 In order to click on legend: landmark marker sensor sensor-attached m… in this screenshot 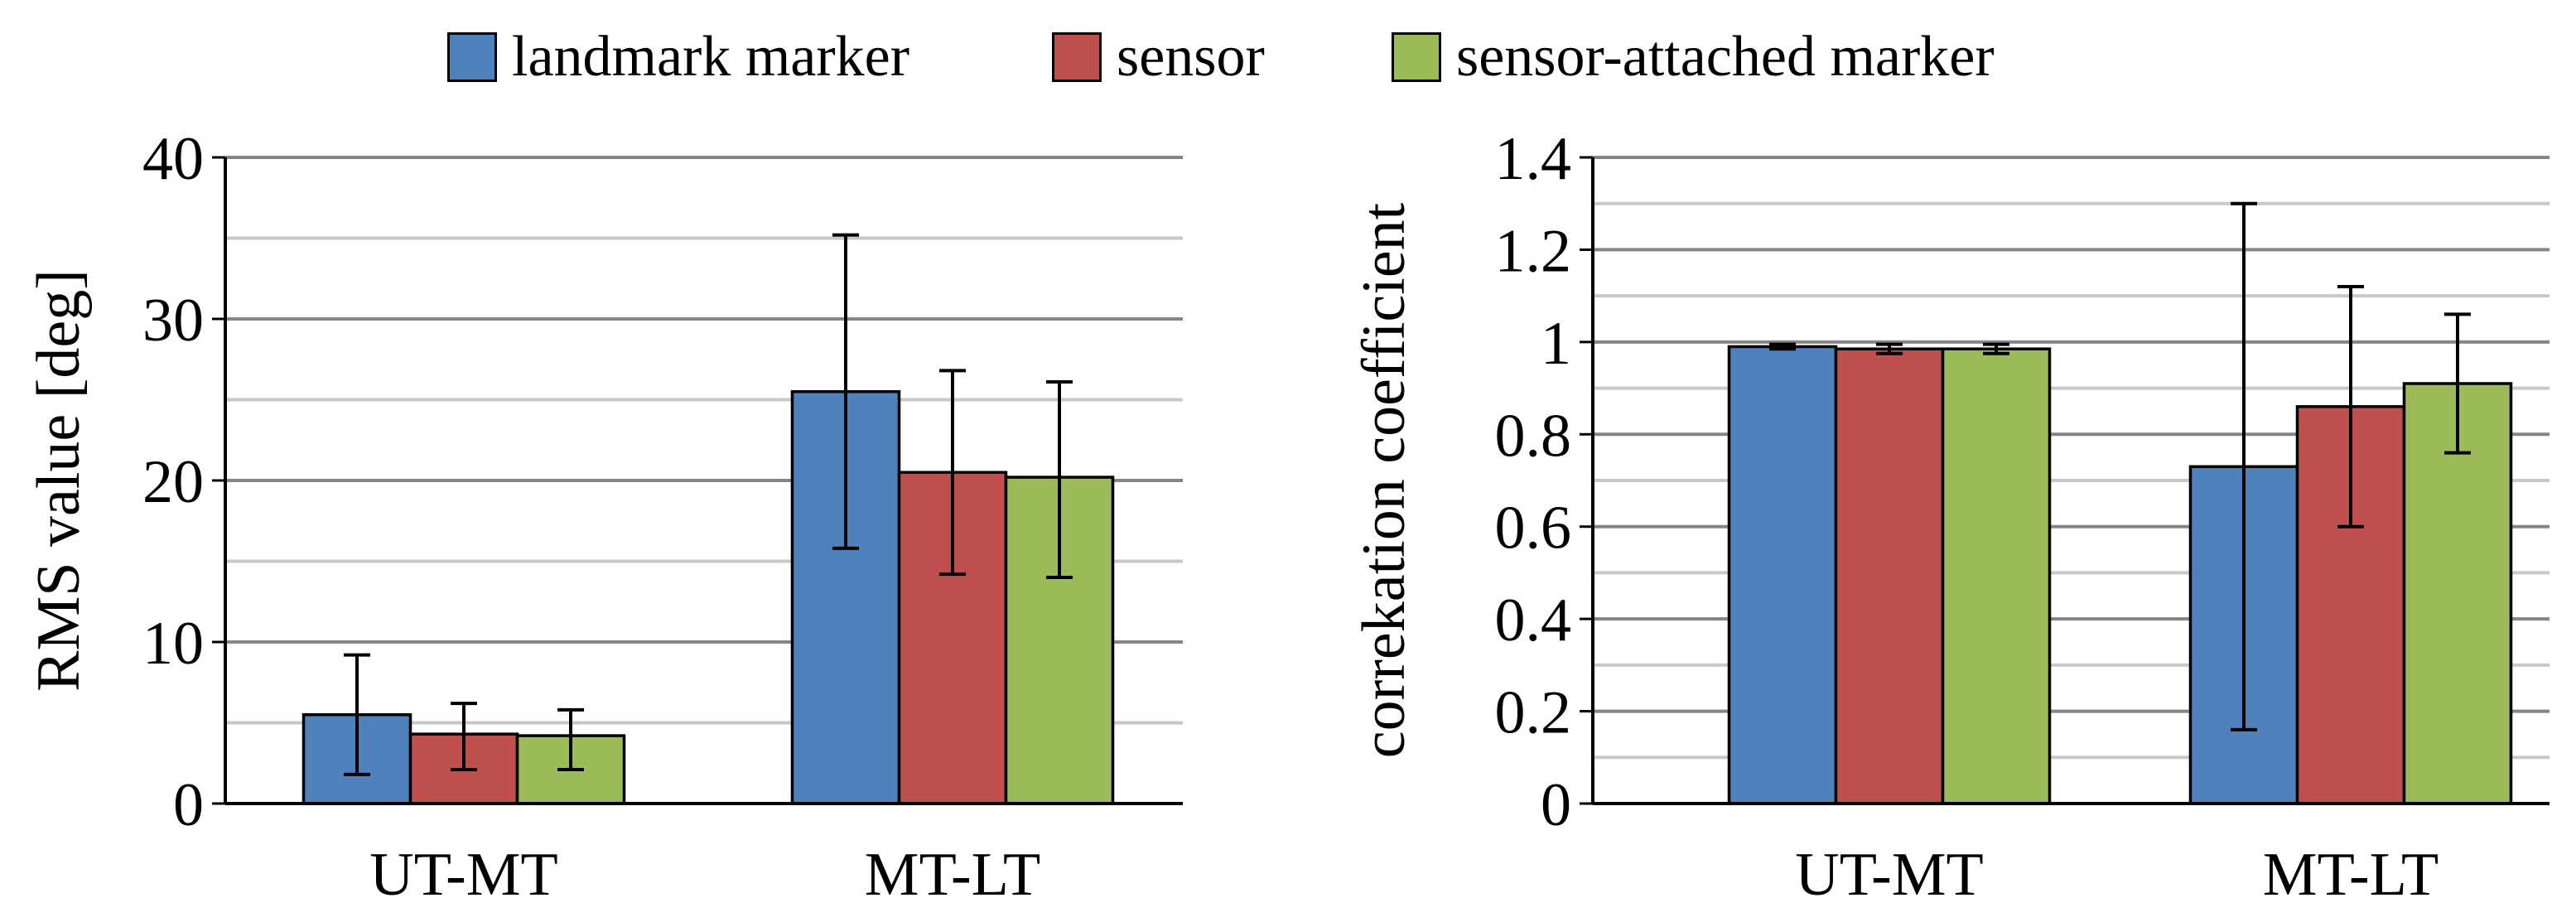, I will do `click(1288, 57)`.